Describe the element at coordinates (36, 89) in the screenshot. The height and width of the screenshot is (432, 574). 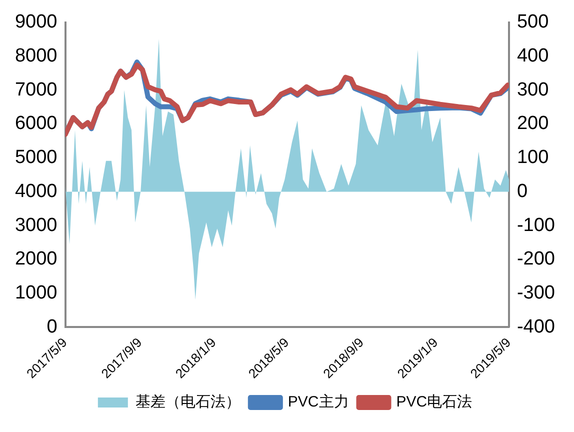
I see `y-tick-label: 7000` at that location.